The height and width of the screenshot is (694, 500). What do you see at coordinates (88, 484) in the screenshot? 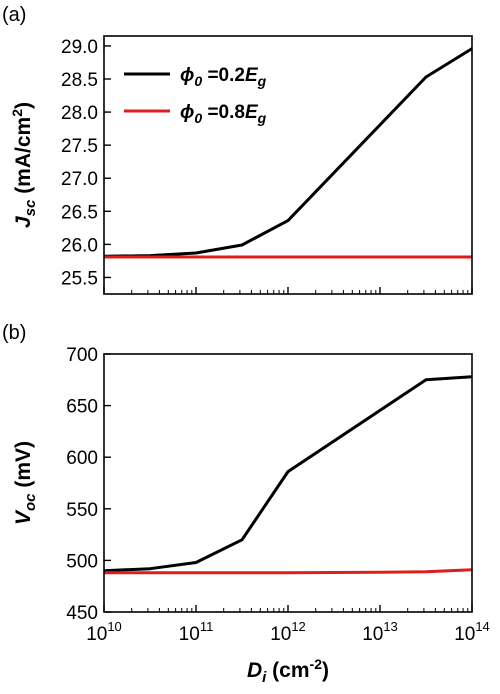
I see `panel-b-y-ticks: 450 500 550 600 650 700` at bounding box center [88, 484].